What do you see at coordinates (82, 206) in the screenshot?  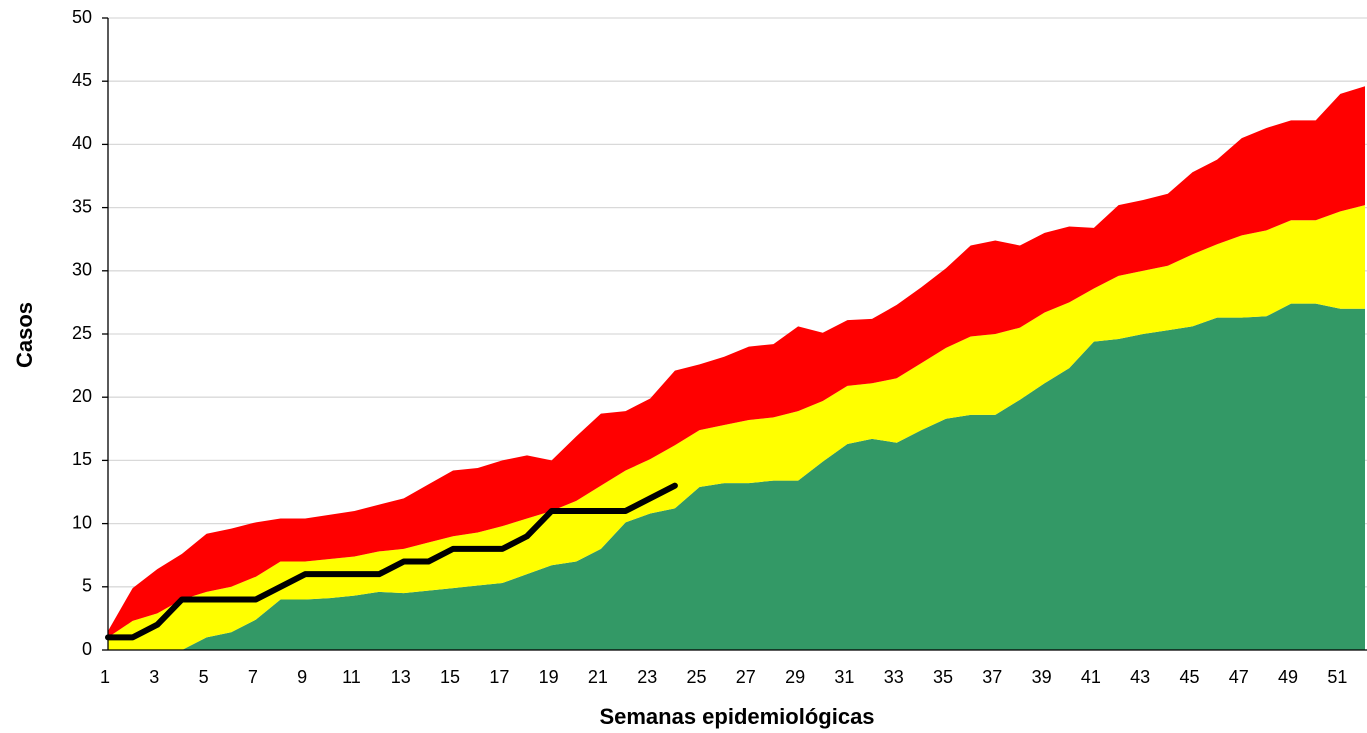 I see `y-tick-label: 35` at bounding box center [82, 206].